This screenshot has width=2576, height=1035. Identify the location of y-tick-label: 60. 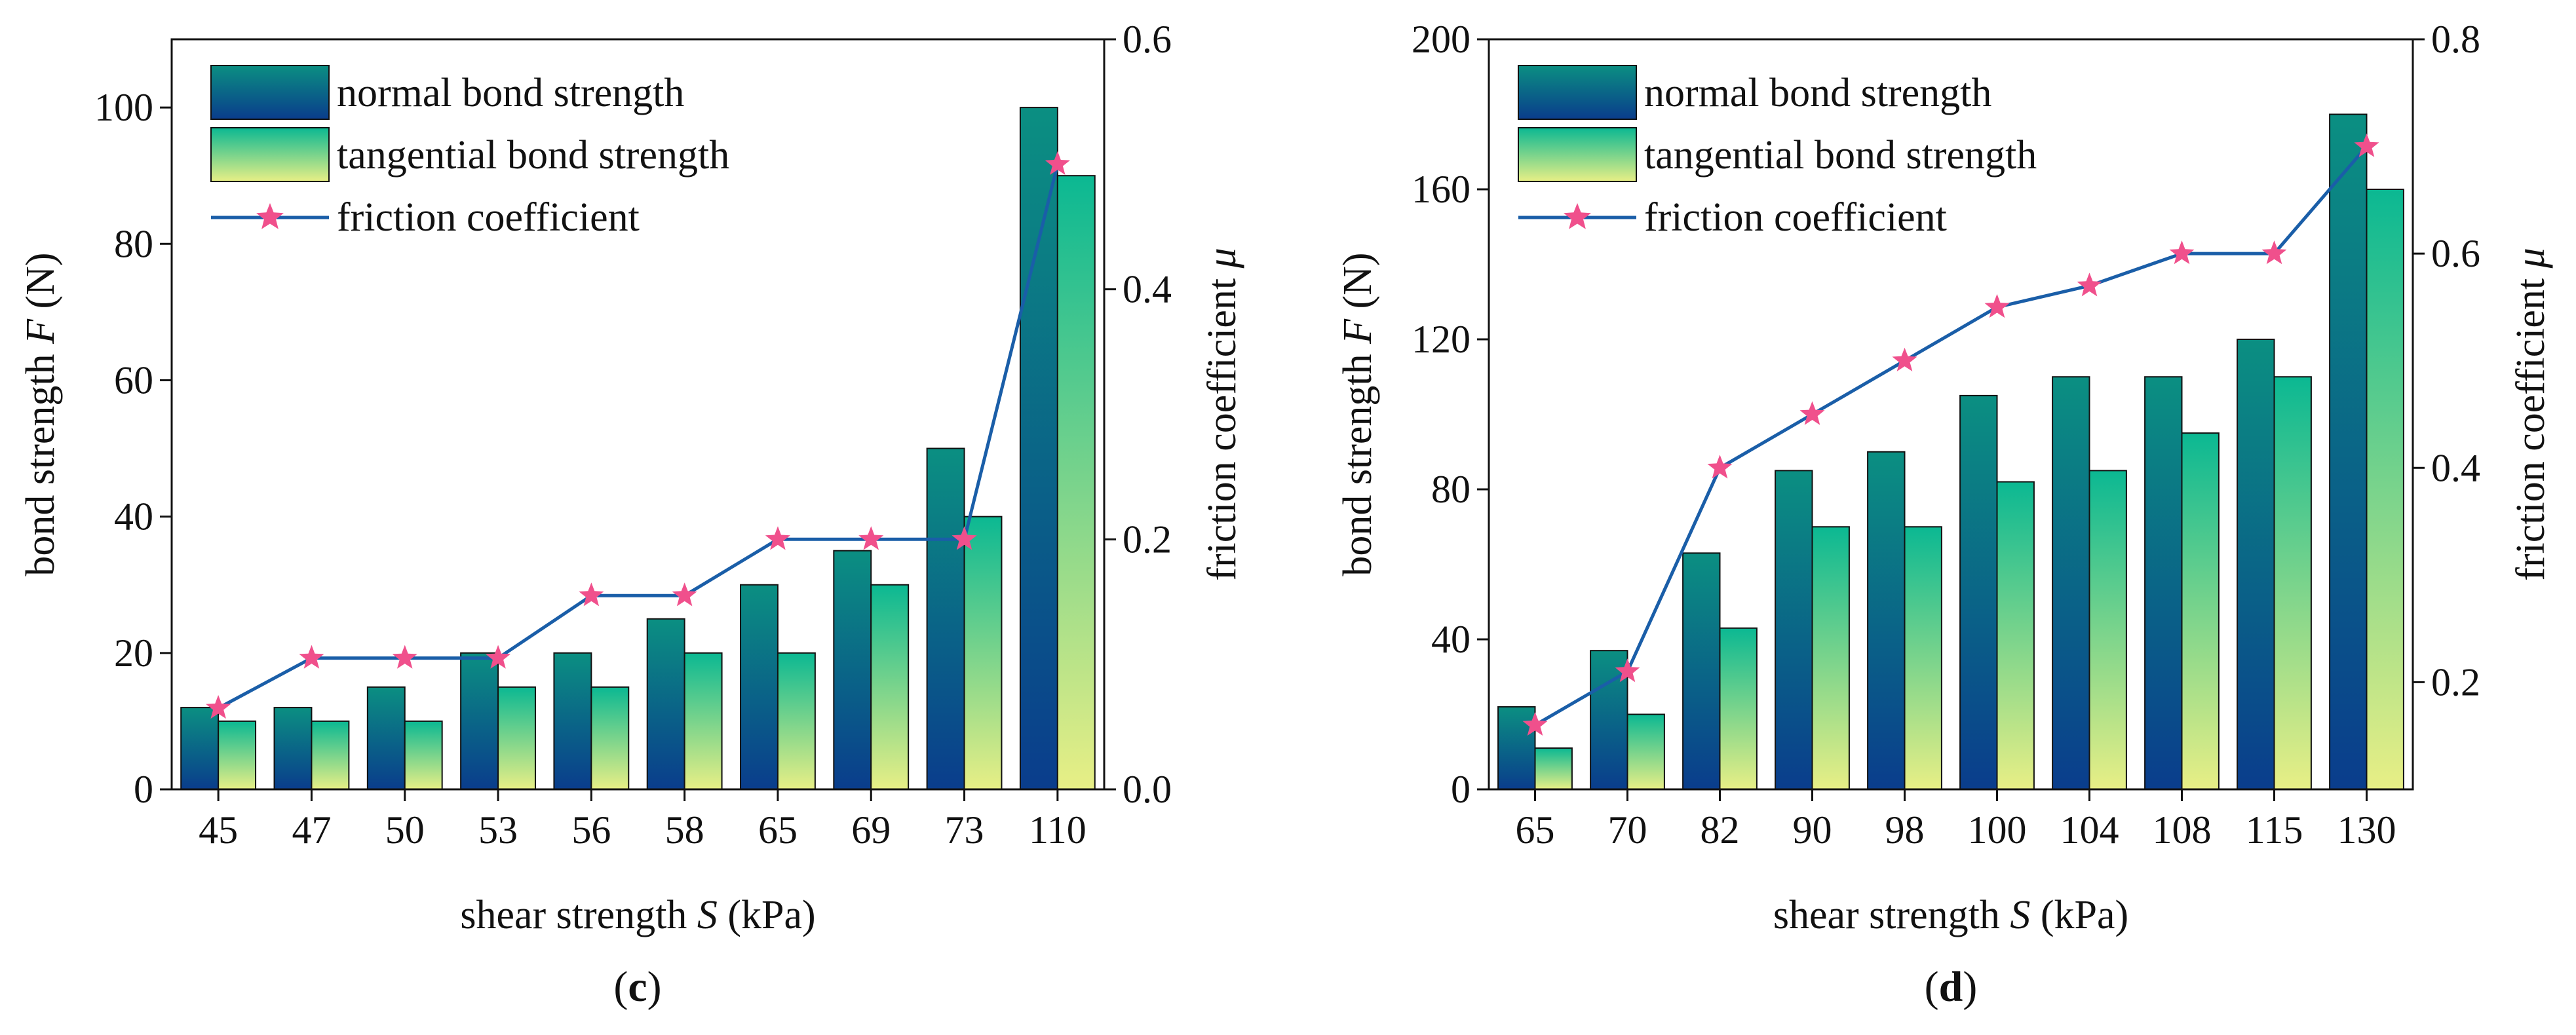
(133, 380).